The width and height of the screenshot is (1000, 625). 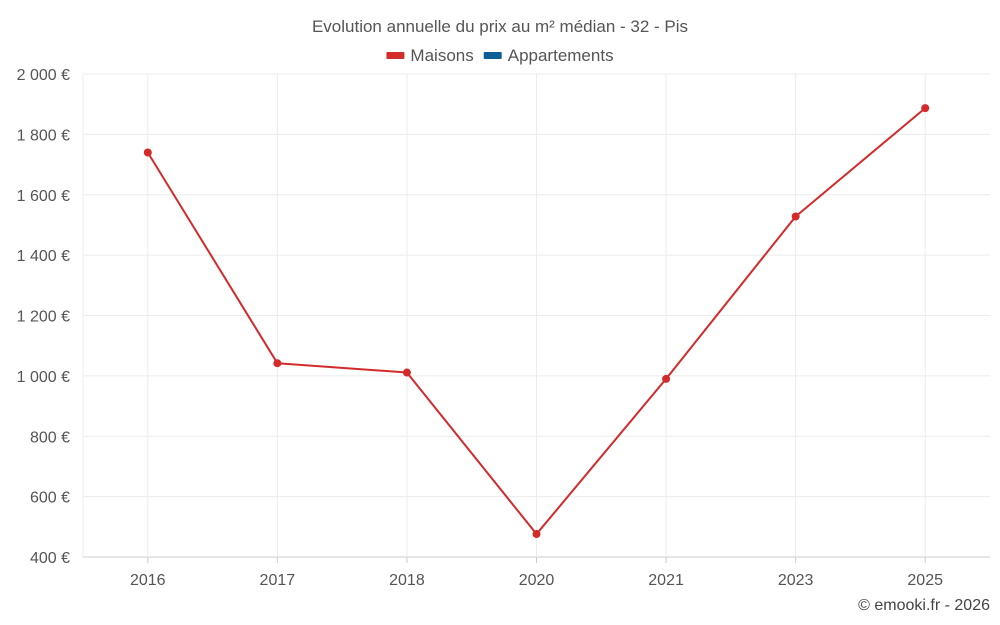 I want to click on y-tick-label: 1 600 €, so click(x=43, y=196).